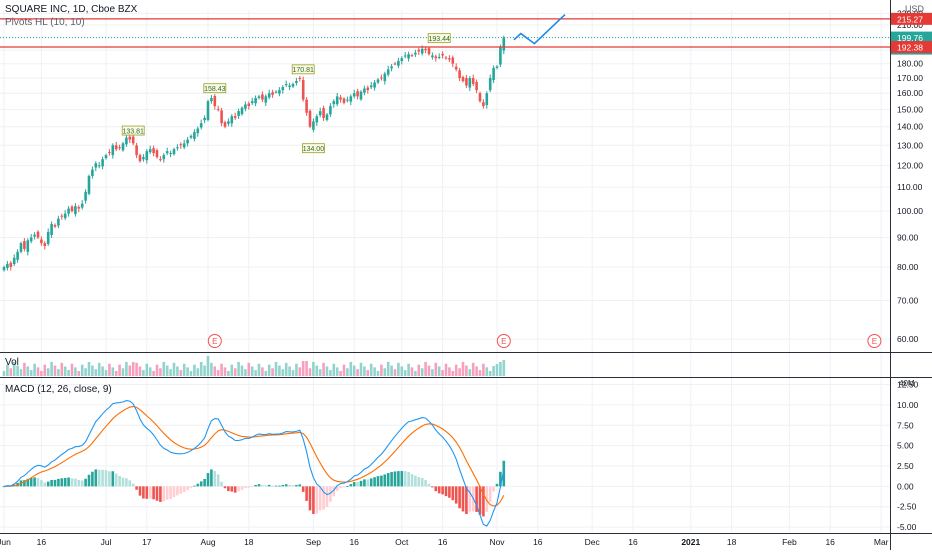 This screenshot has width=932, height=555. I want to click on price-tick-1: 70.00, so click(908, 300).